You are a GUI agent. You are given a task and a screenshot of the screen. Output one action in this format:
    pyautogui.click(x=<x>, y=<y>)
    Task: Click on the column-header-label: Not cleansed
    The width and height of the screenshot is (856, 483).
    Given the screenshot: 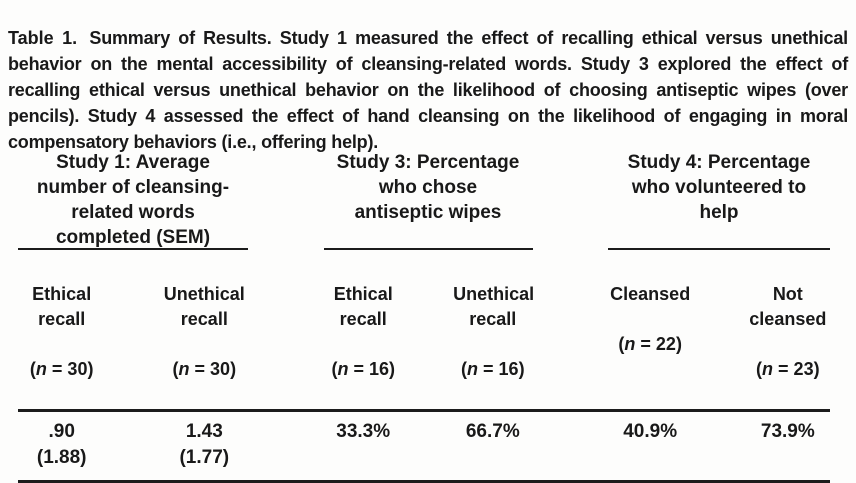 What is the action you would take?
    pyautogui.click(x=788, y=306)
    